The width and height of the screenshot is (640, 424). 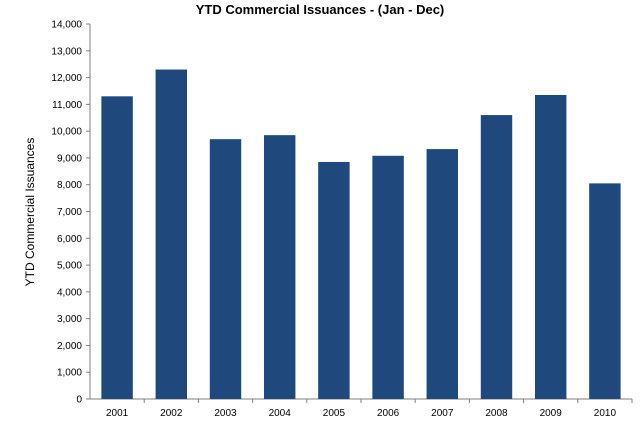 I want to click on x-tick-label: 2010, so click(x=605, y=413).